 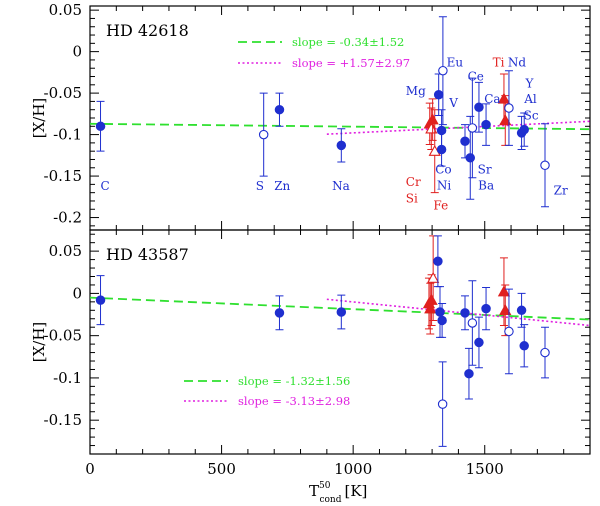 I want to click on bottom-panel-fit-lines, so click(x=340, y=311).